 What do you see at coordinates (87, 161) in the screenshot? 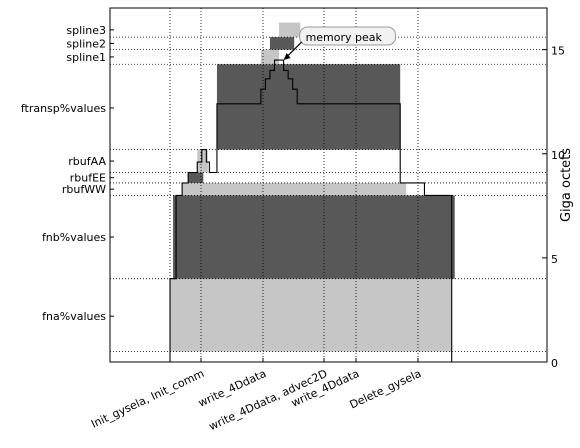
I see `array-label-rbufaa: rbufAA` at bounding box center [87, 161].